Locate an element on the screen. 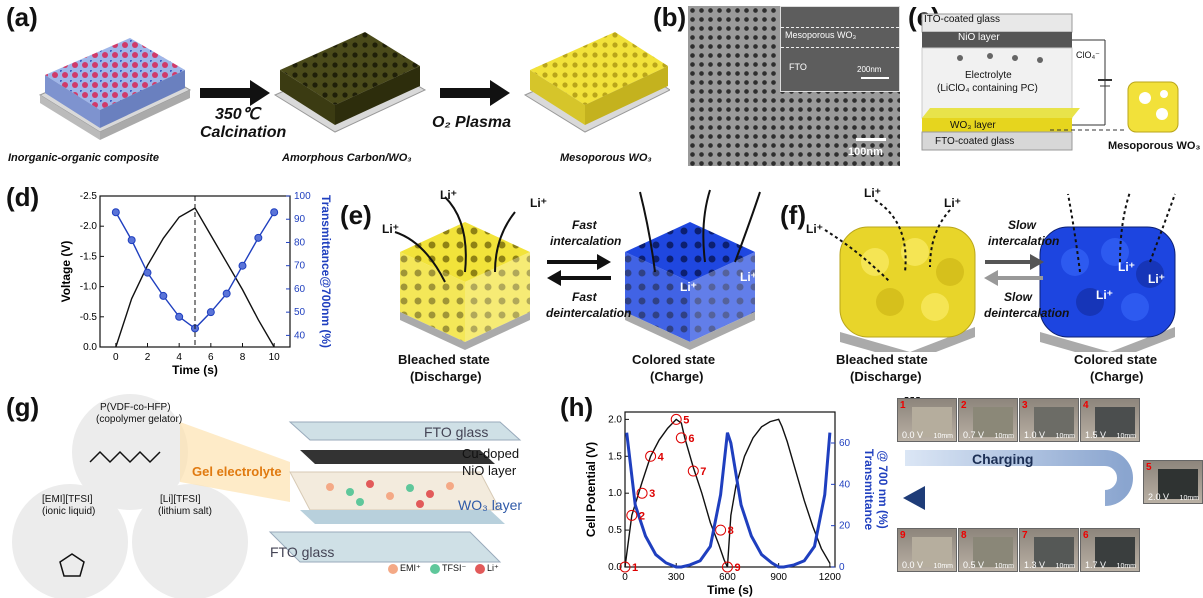 The width and height of the screenshot is (1203, 598). photo-voltage: 0.5 V is located at coordinates (974, 565).